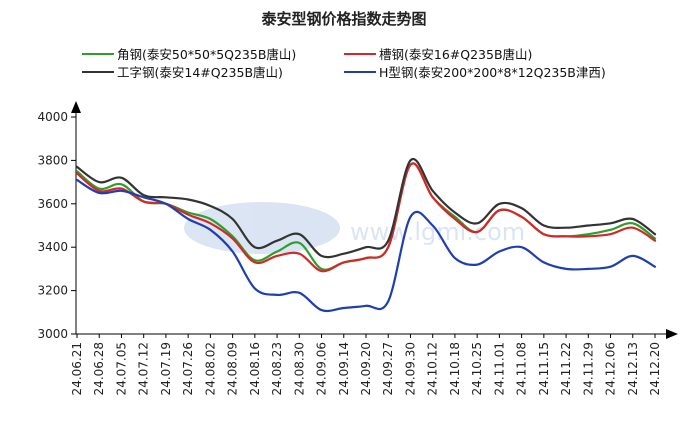 The image size is (688, 438). What do you see at coordinates (99, 368) in the screenshot?
I see `x-tick-label: 24.06.28` at bounding box center [99, 368].